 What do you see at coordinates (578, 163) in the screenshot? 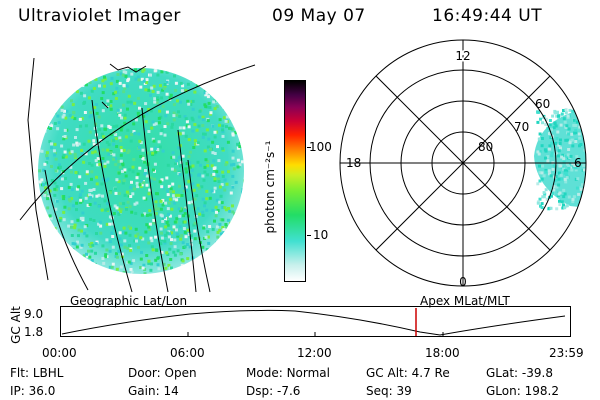
I see `mlt-label-6: 6` at bounding box center [578, 163].